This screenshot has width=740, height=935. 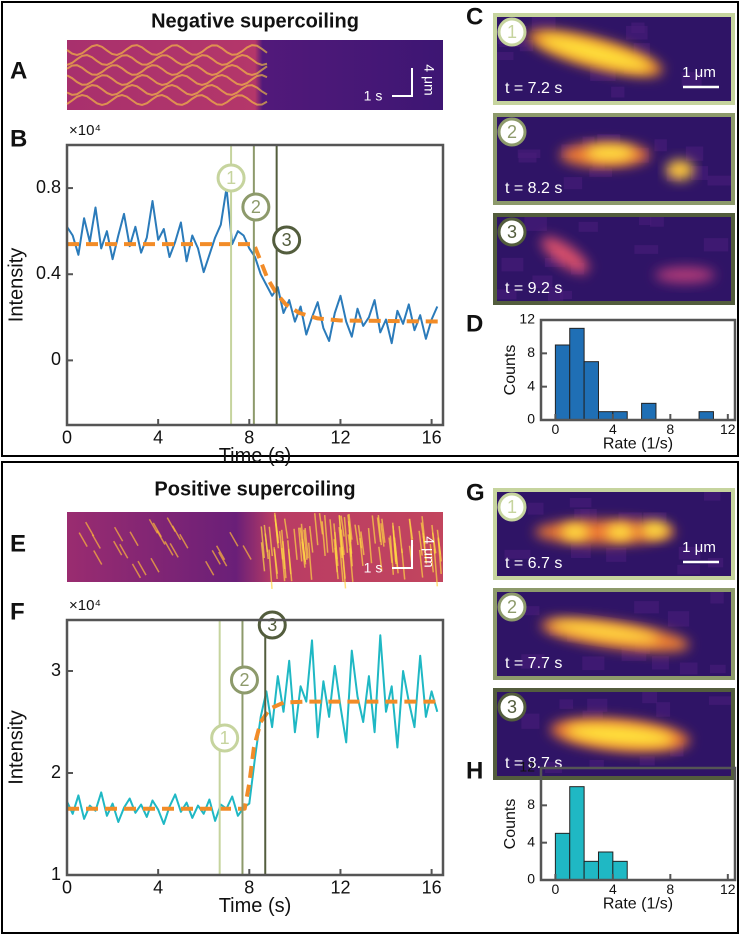 What do you see at coordinates (512, 507) in the screenshot?
I see `snapshot-marker-label: 1` at bounding box center [512, 507].